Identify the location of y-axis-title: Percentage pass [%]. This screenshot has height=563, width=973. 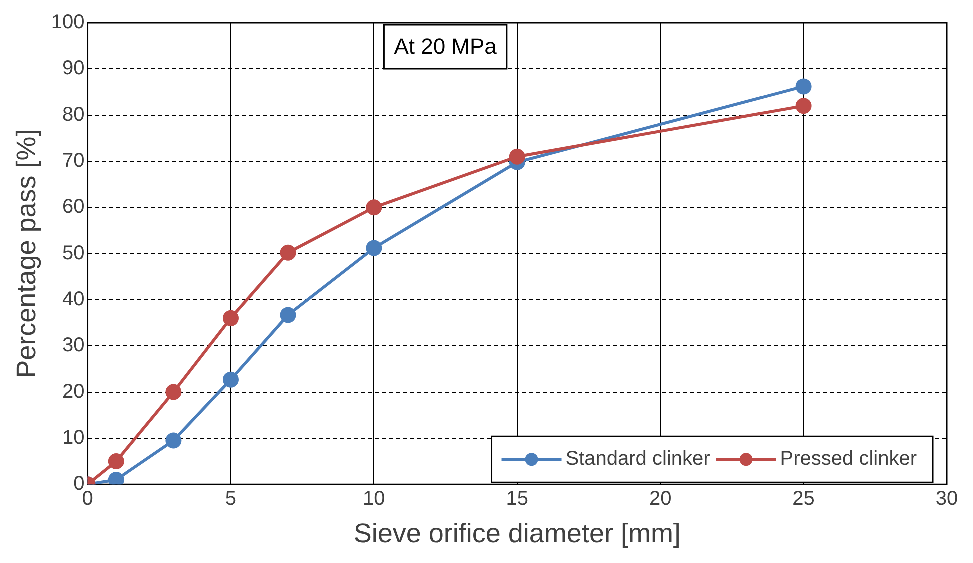
(27, 253).